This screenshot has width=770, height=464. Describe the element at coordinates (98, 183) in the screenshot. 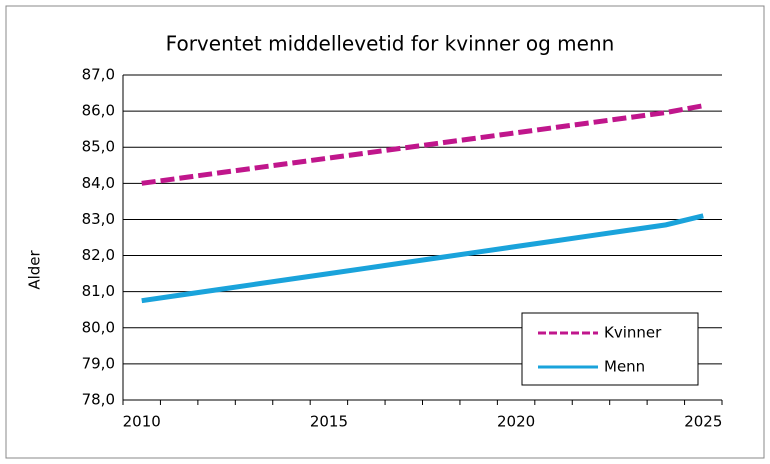

I see `y-tick-label: 84,0` at that location.